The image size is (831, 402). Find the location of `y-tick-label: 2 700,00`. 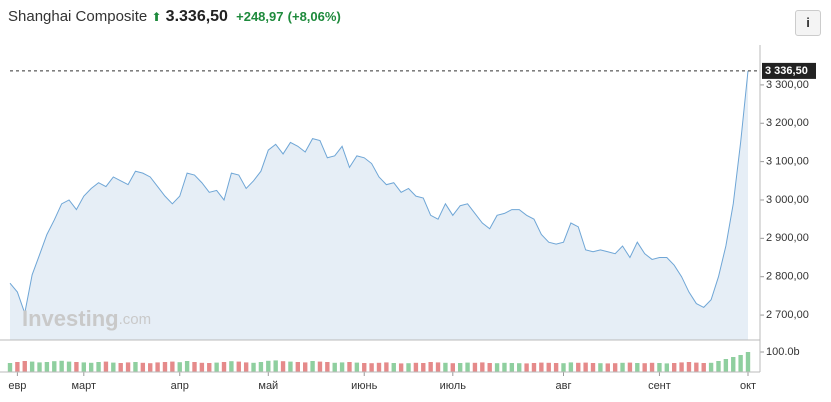

y-tick-label: 2 700,00 is located at coordinates (787, 315).